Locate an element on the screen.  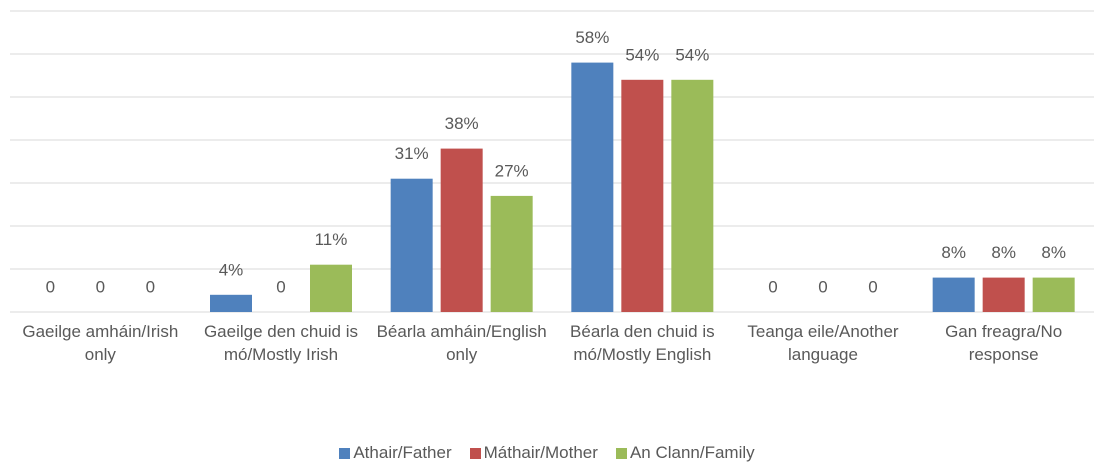
data-label: 27% is located at coordinates (512, 170).